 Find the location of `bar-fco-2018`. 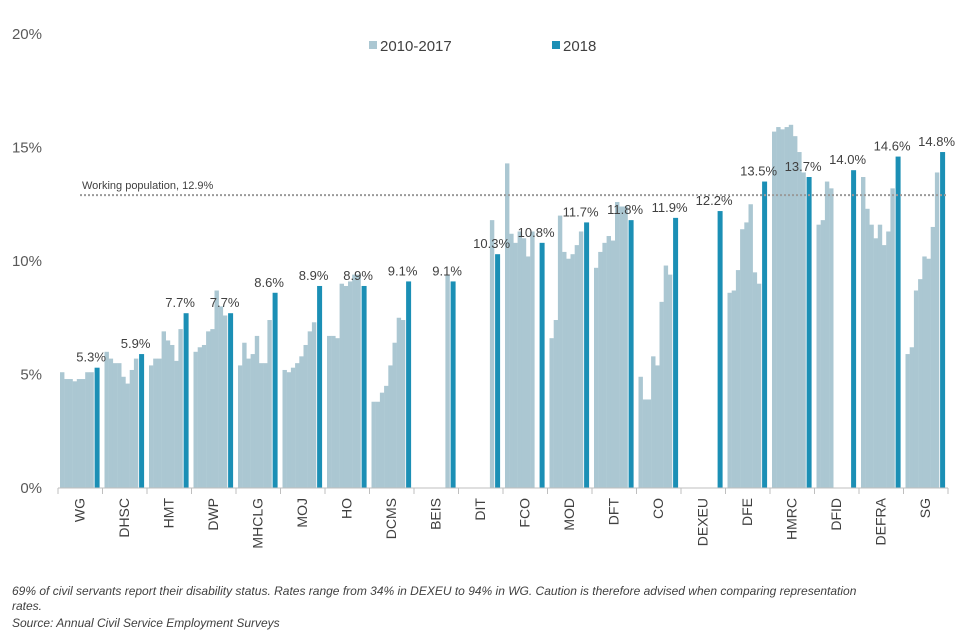

bar-fco-2018 is located at coordinates (542, 365).